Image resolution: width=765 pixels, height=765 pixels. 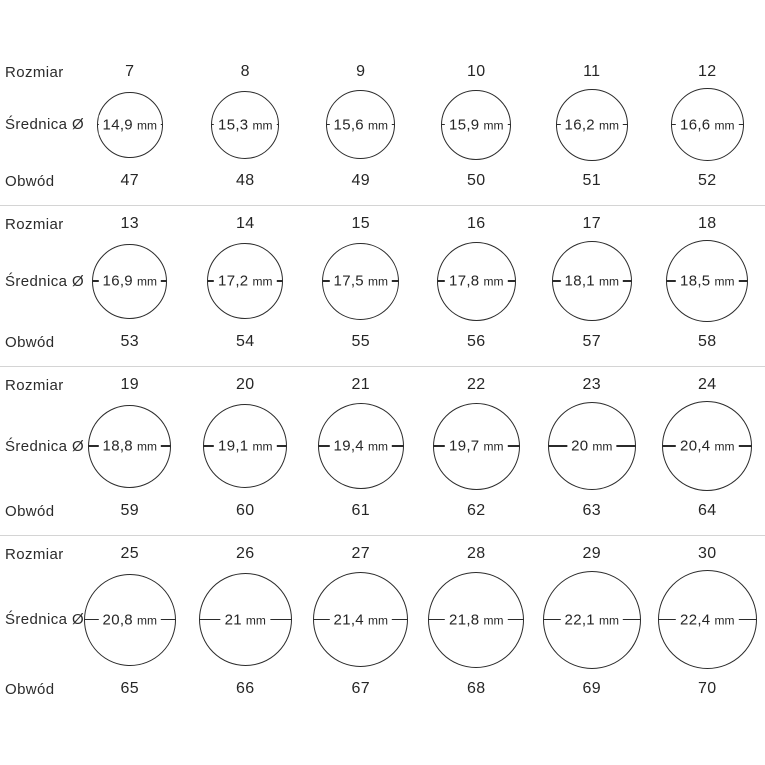 I want to click on diameter-value: 19,1, so click(x=233, y=446).